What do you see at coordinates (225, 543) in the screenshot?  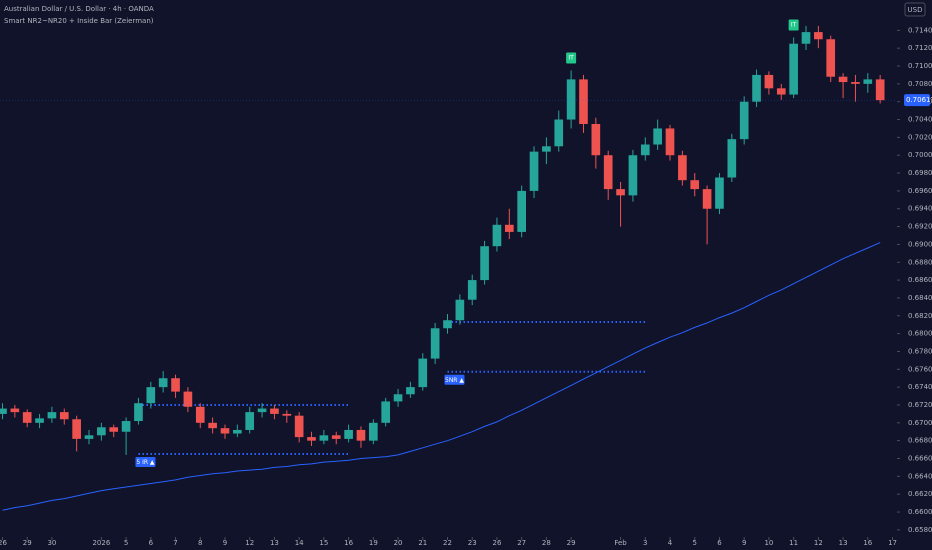 I see `x-tick-label: 9` at bounding box center [225, 543].